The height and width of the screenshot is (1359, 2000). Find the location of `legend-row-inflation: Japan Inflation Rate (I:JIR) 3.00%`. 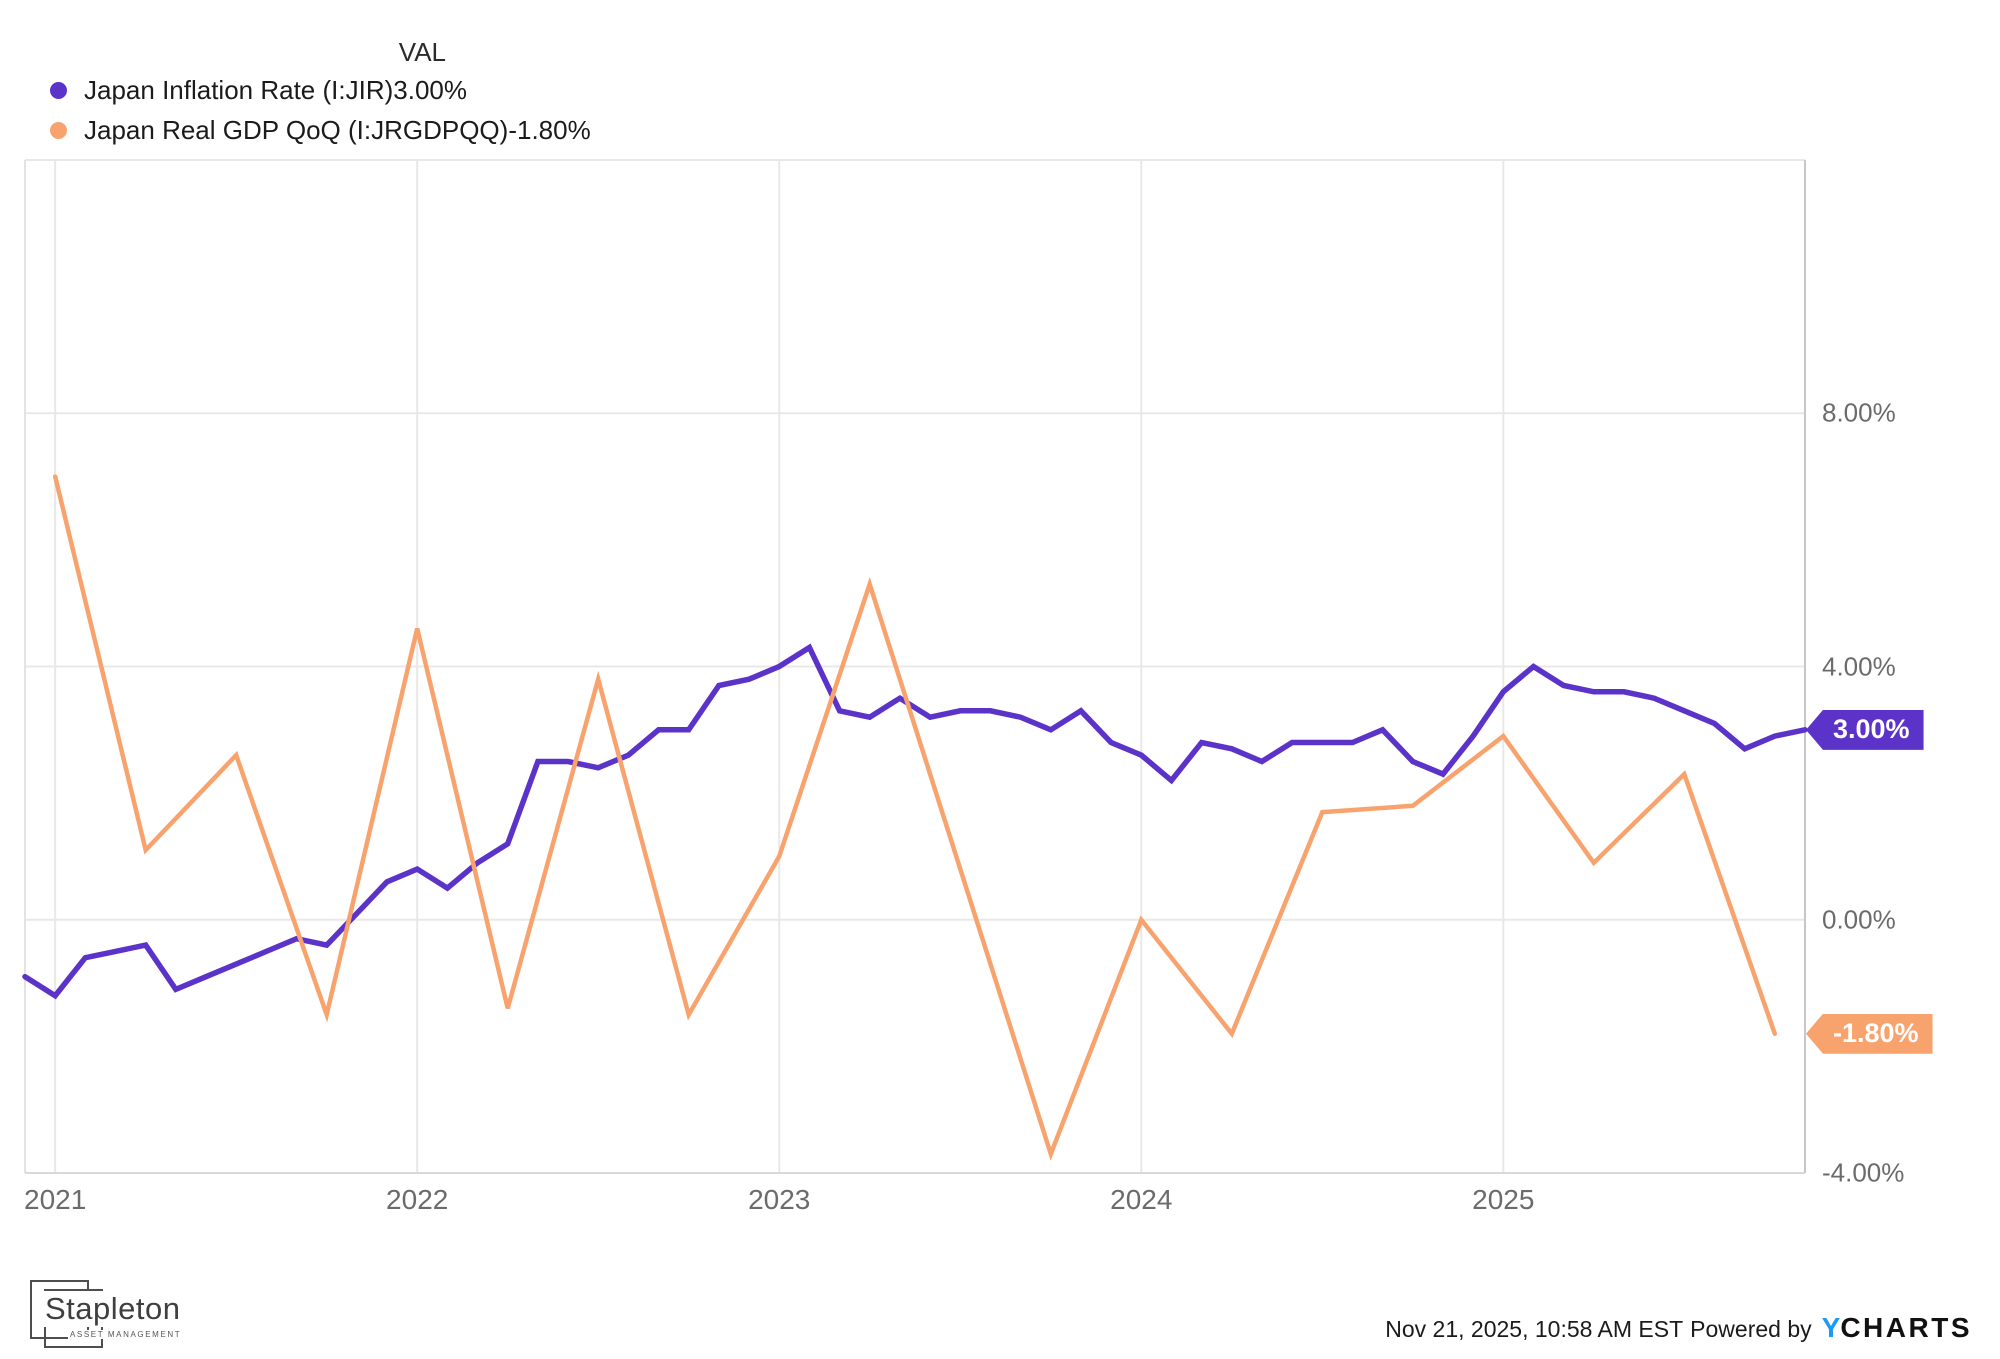

legend-row-inflation: Japan Inflation Rate (I:JIR) 3.00% is located at coordinates (255, 90).